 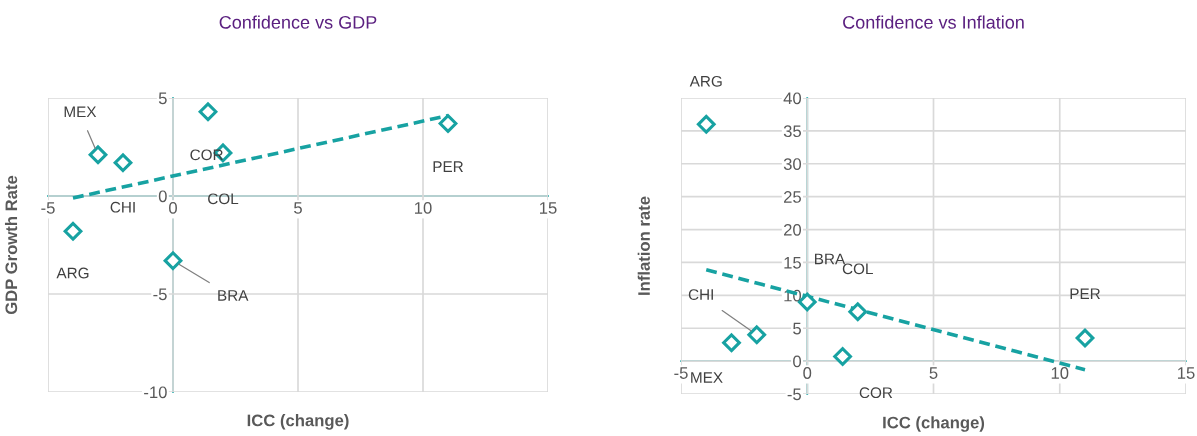 I want to click on y-tick-label: 30, so click(x=792, y=164).